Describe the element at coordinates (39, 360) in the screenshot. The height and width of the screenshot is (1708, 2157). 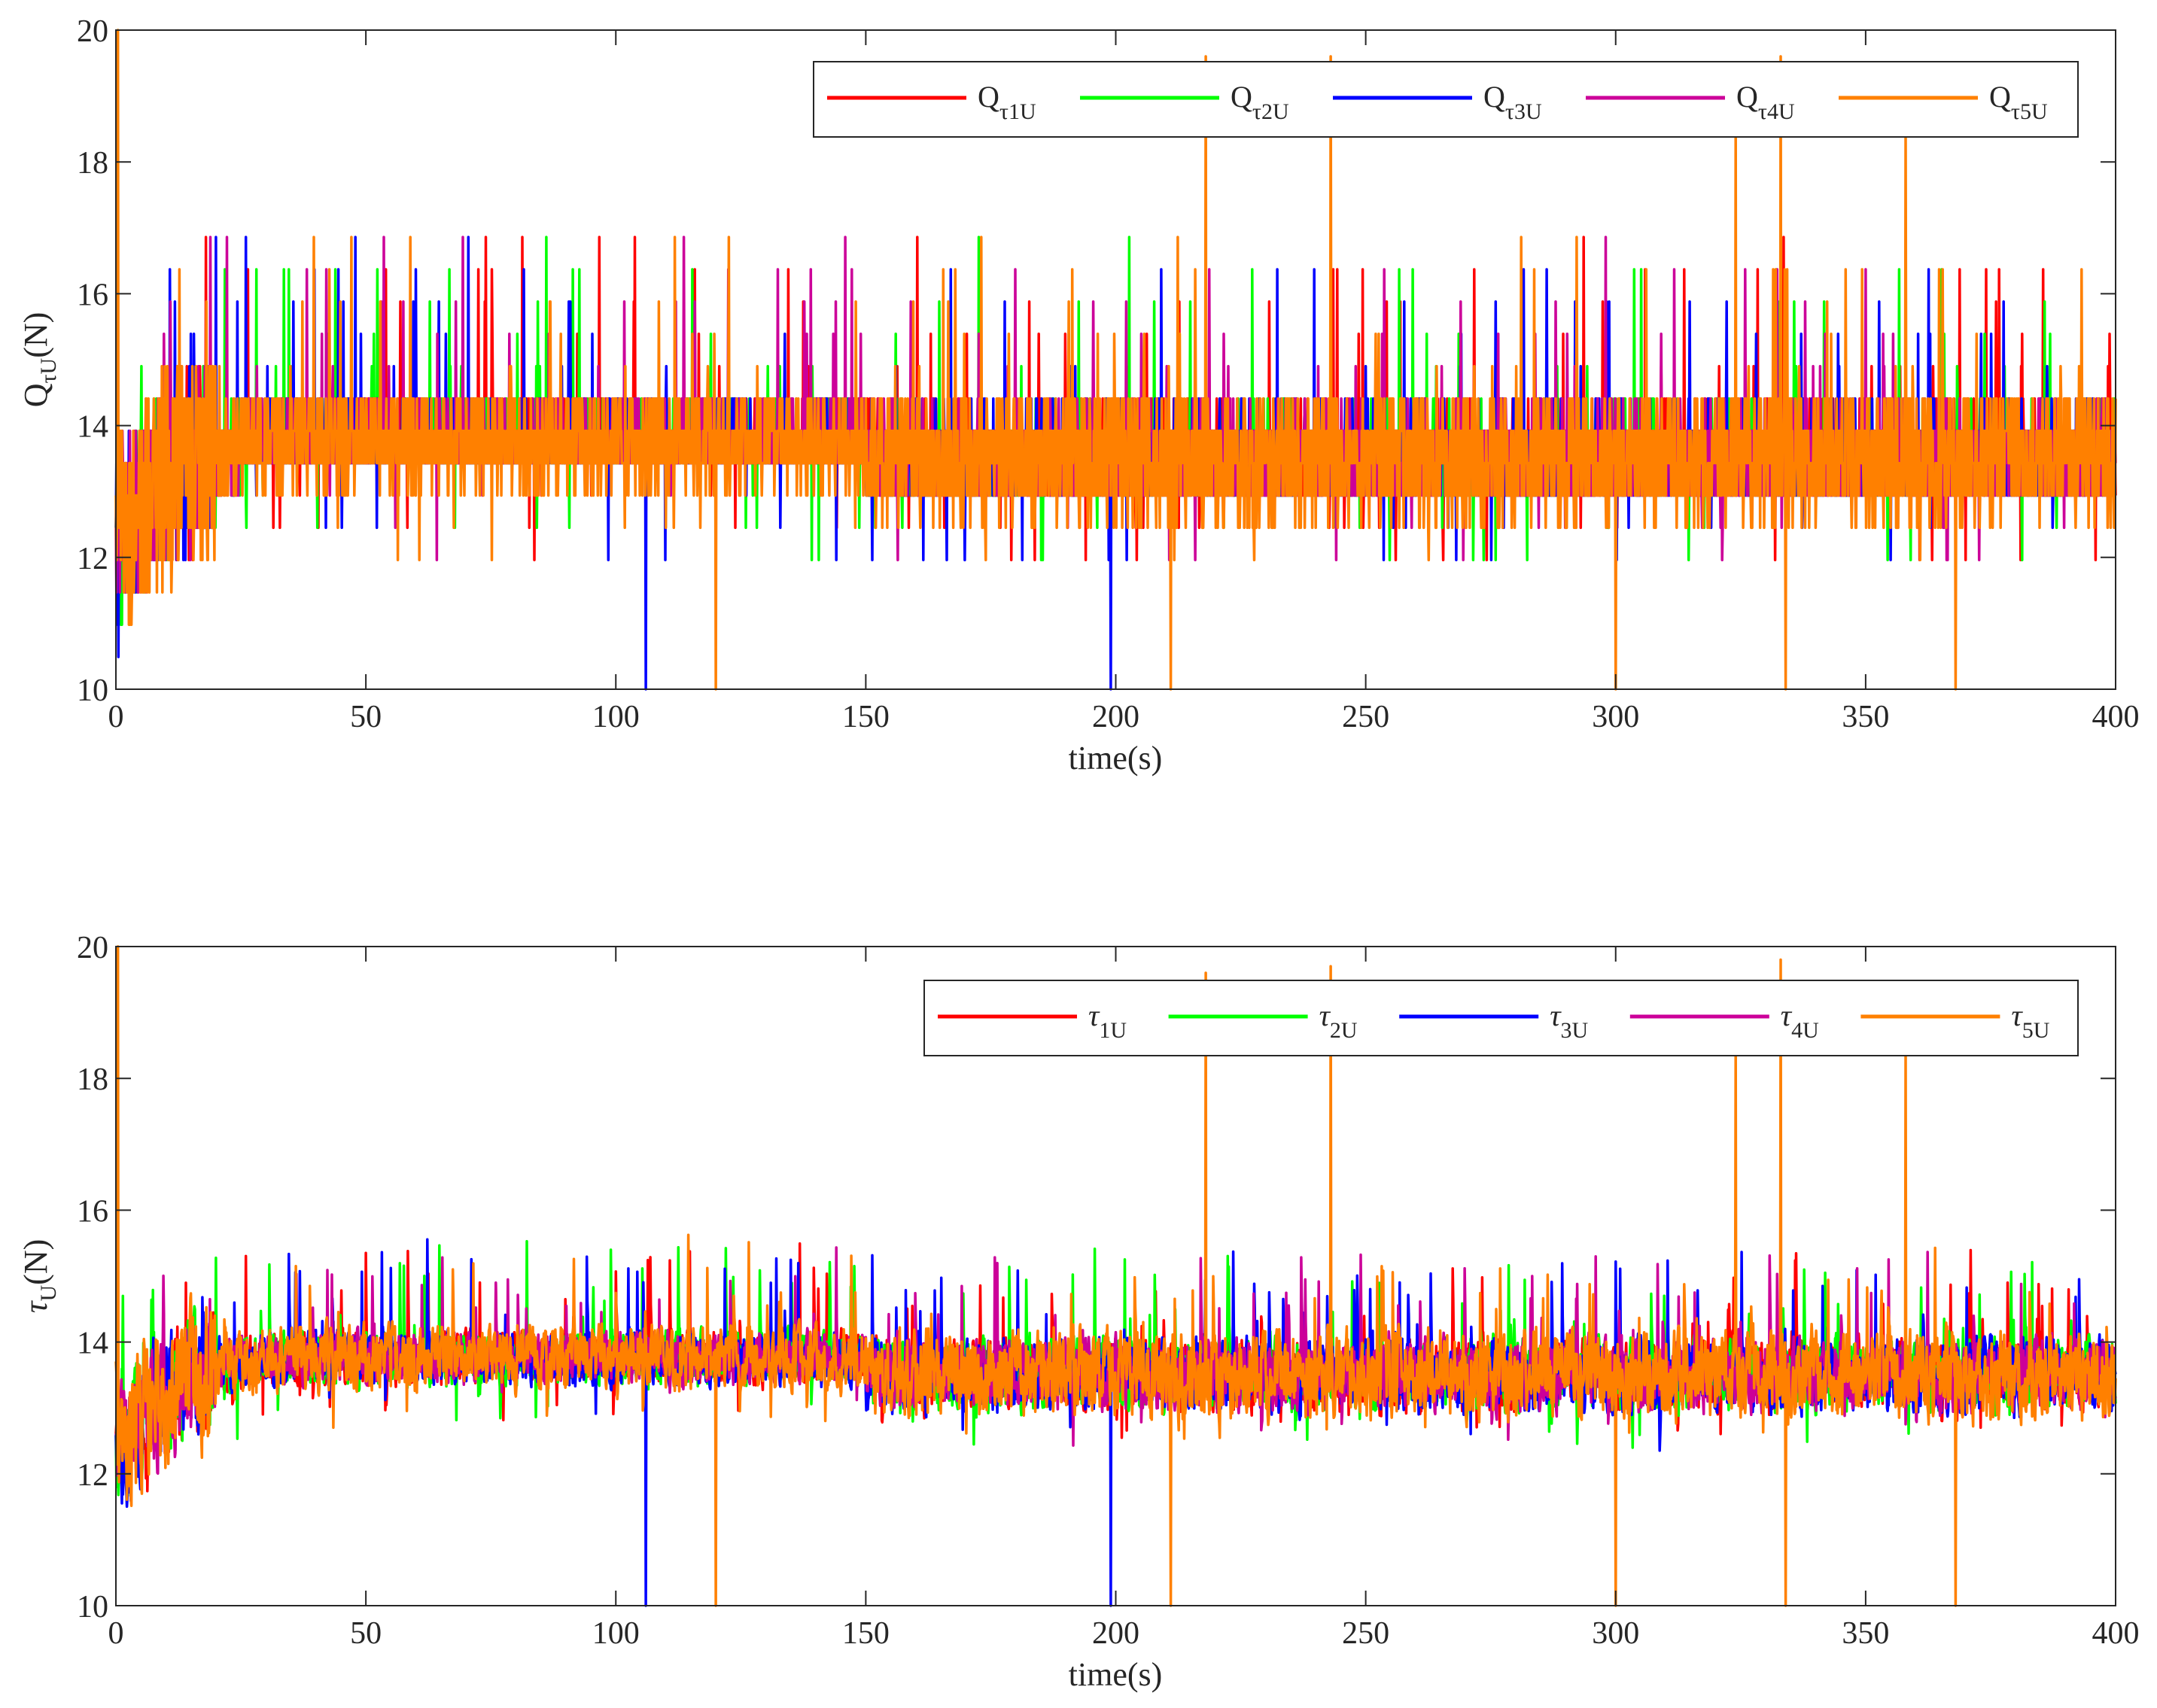
I see `top-y-axis-label: QτU(N)` at that location.